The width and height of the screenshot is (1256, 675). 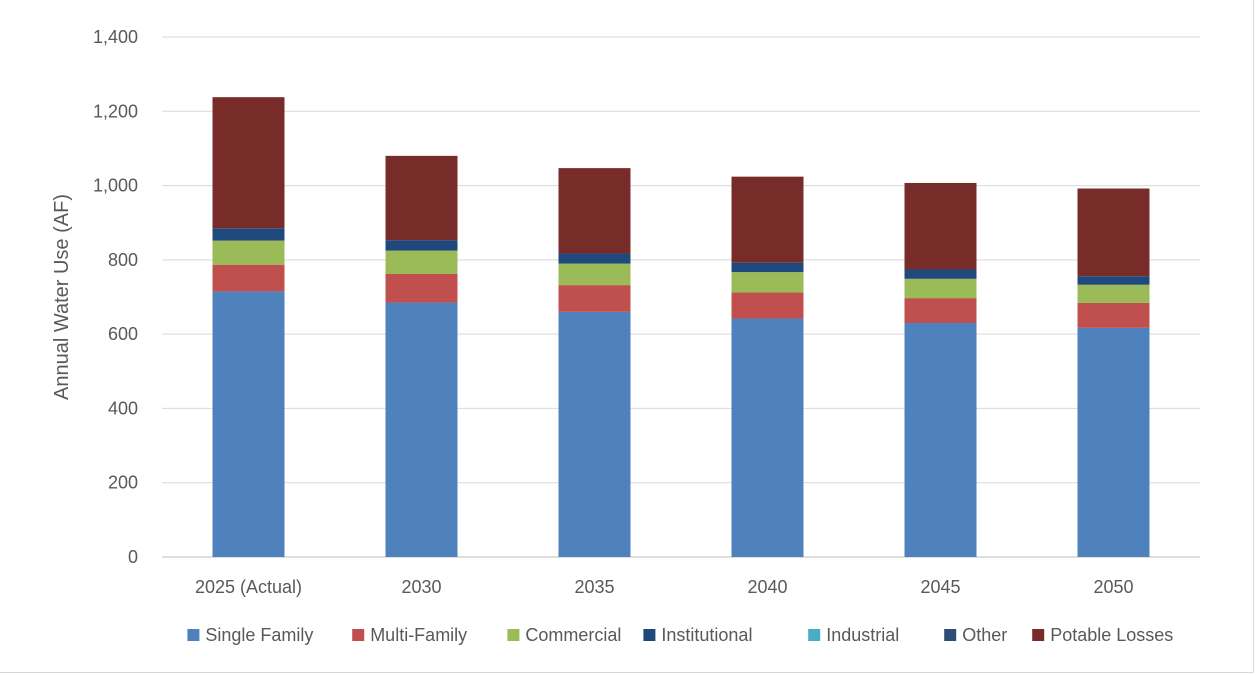 What do you see at coordinates (115, 186) in the screenshot?
I see `y-tick-label: 1,000` at bounding box center [115, 186].